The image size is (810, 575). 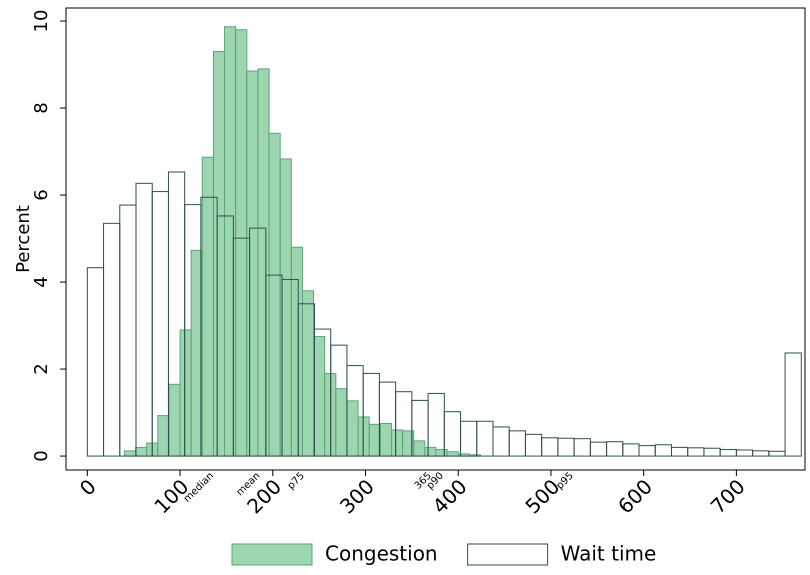 I want to click on y-tick-label: 6, so click(x=41, y=194).